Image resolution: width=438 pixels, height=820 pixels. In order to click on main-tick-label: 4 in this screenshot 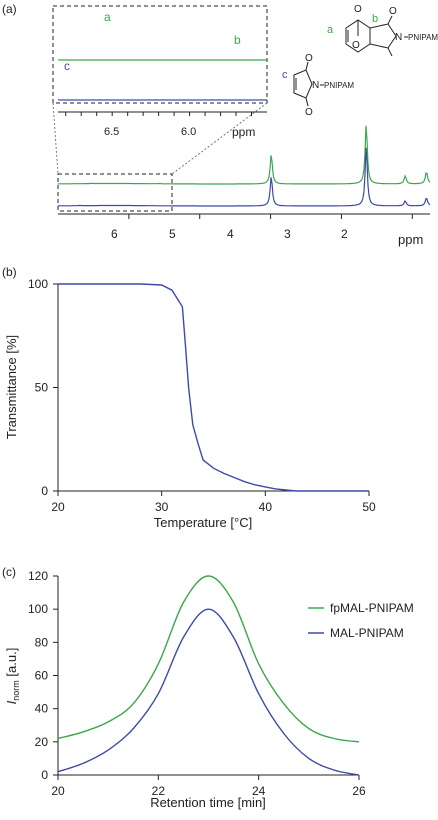, I will do `click(230, 234)`.